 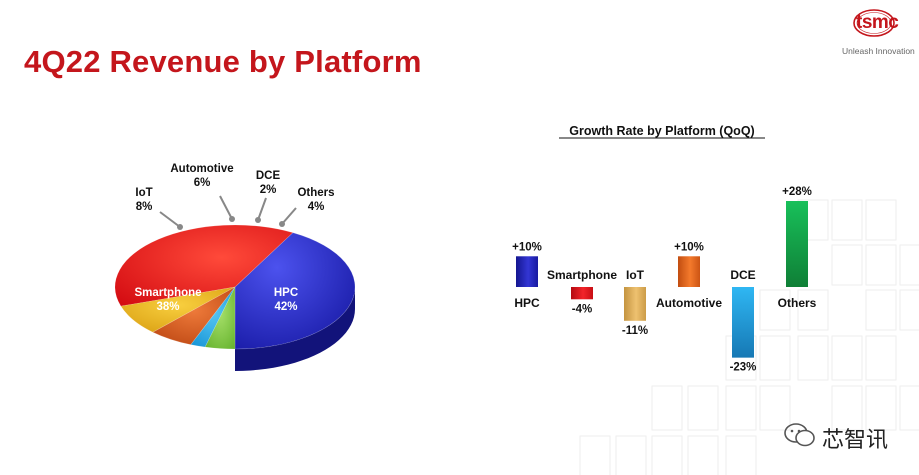 What do you see at coordinates (315, 193) in the screenshot?
I see `pie-label-others: Others` at bounding box center [315, 193].